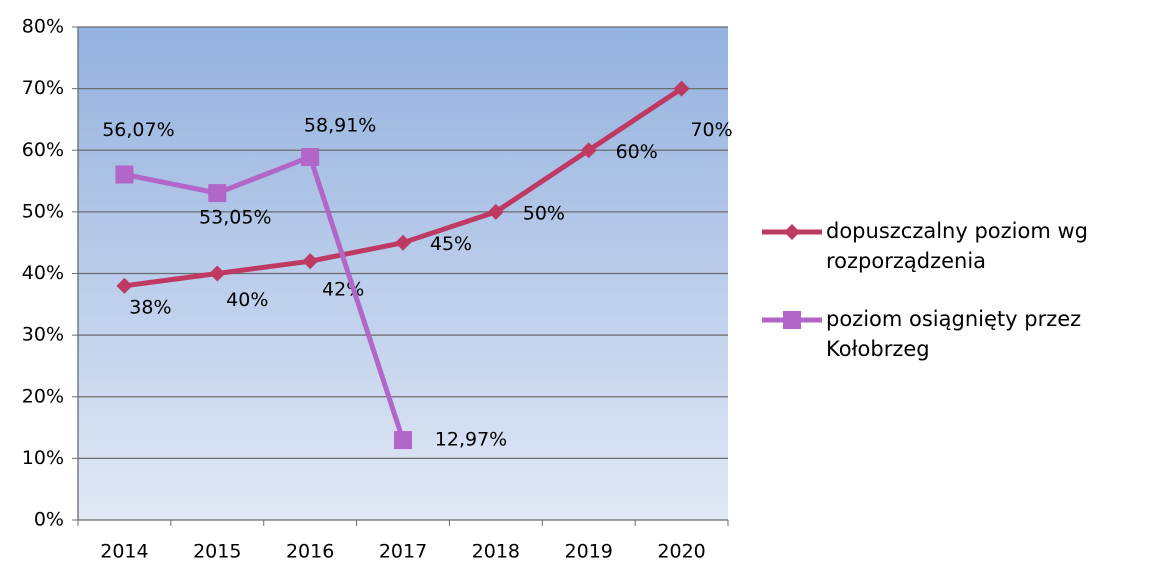  Describe the element at coordinates (247, 300) in the screenshot. I see `data-label: 40%` at that location.